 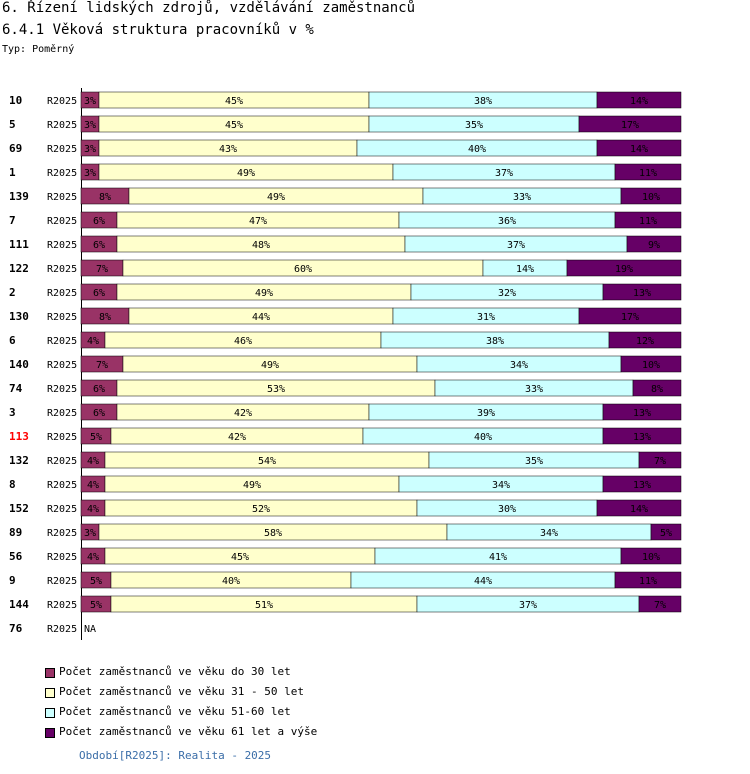 What do you see at coordinates (240, 557) in the screenshot?
I see `data-label: 45%` at bounding box center [240, 557].